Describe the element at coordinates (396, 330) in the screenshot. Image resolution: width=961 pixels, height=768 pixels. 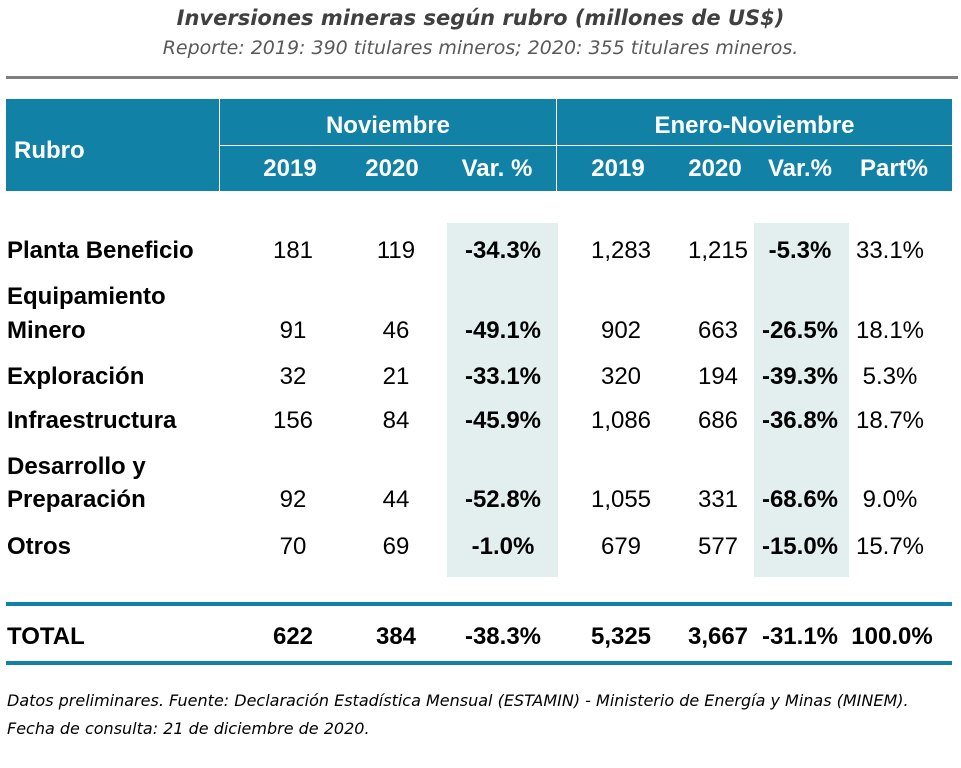
I see `cell-nov-2020: 46` at that location.